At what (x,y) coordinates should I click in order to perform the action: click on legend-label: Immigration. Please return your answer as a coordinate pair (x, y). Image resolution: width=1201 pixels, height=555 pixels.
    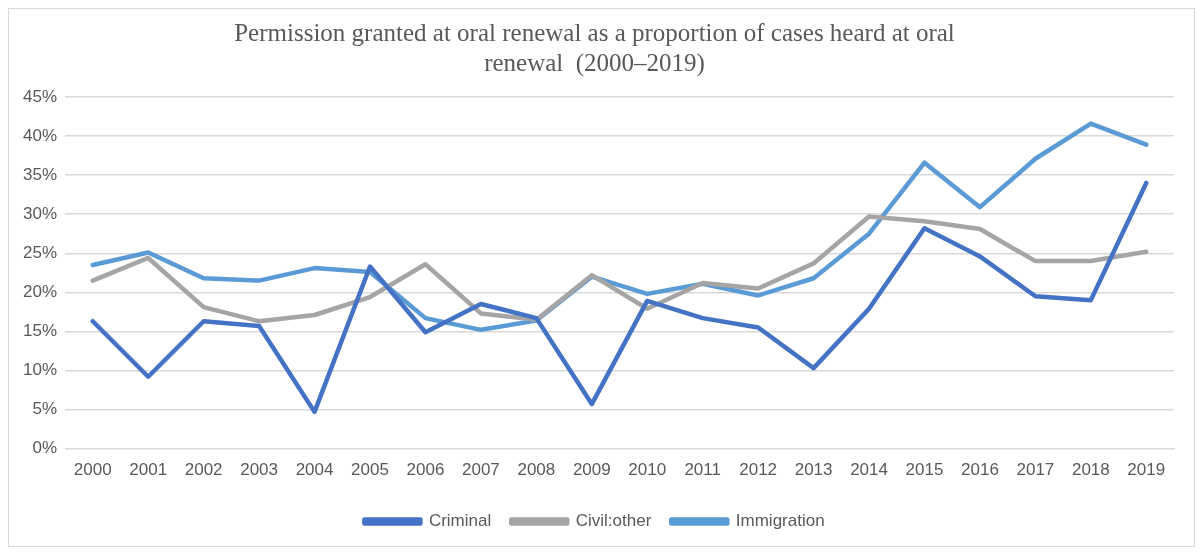
    Looking at the image, I should click on (780, 521).